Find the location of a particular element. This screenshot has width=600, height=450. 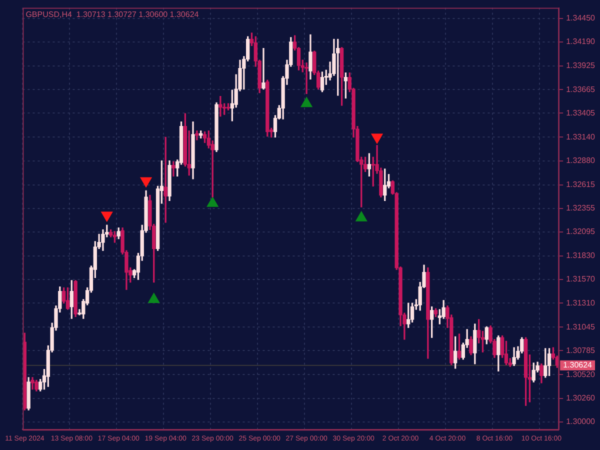

y-tick-label: 1.33925 is located at coordinates (581, 65).